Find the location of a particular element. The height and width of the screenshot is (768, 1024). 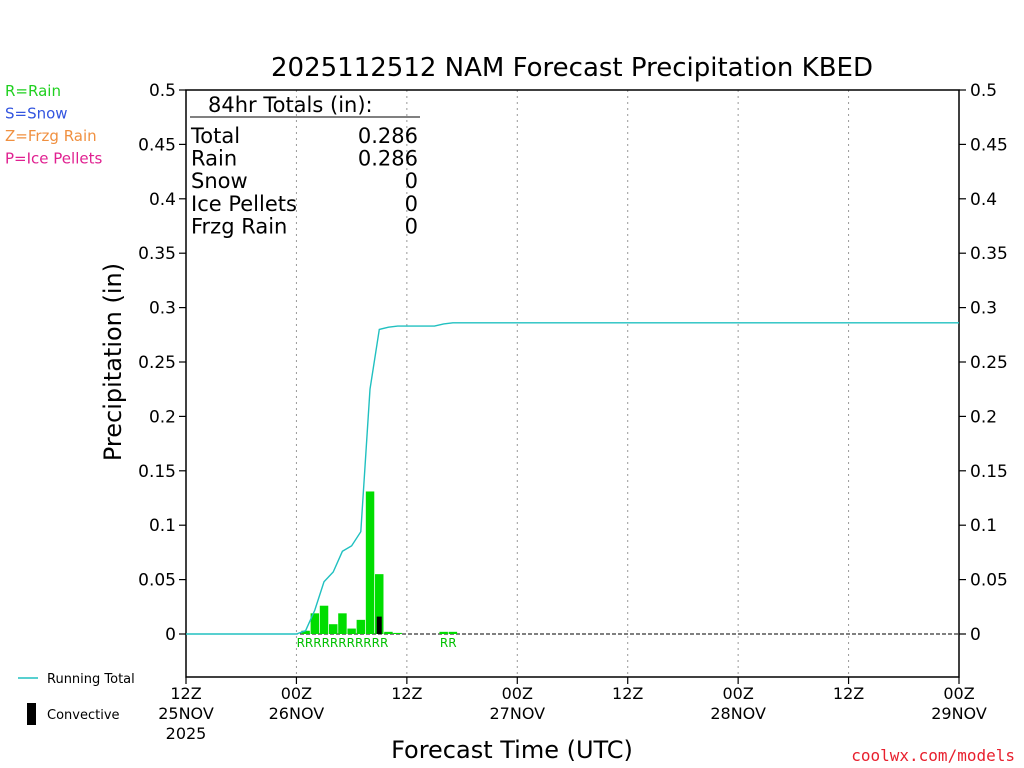

ptype-legend-entry: S=Snow is located at coordinates (36, 114).